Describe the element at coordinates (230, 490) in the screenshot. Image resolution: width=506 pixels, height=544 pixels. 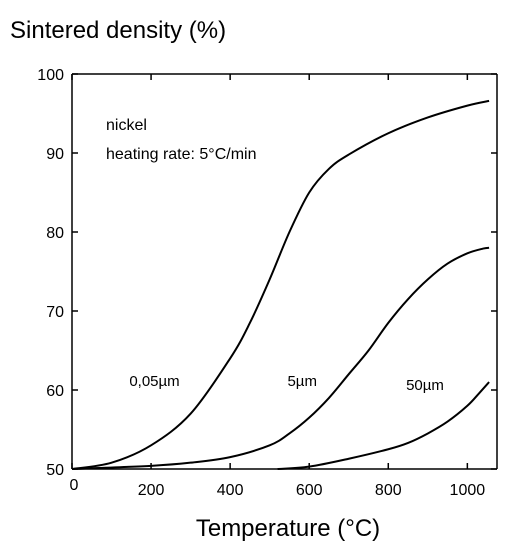
I see `x-tick-label: 400` at that location.